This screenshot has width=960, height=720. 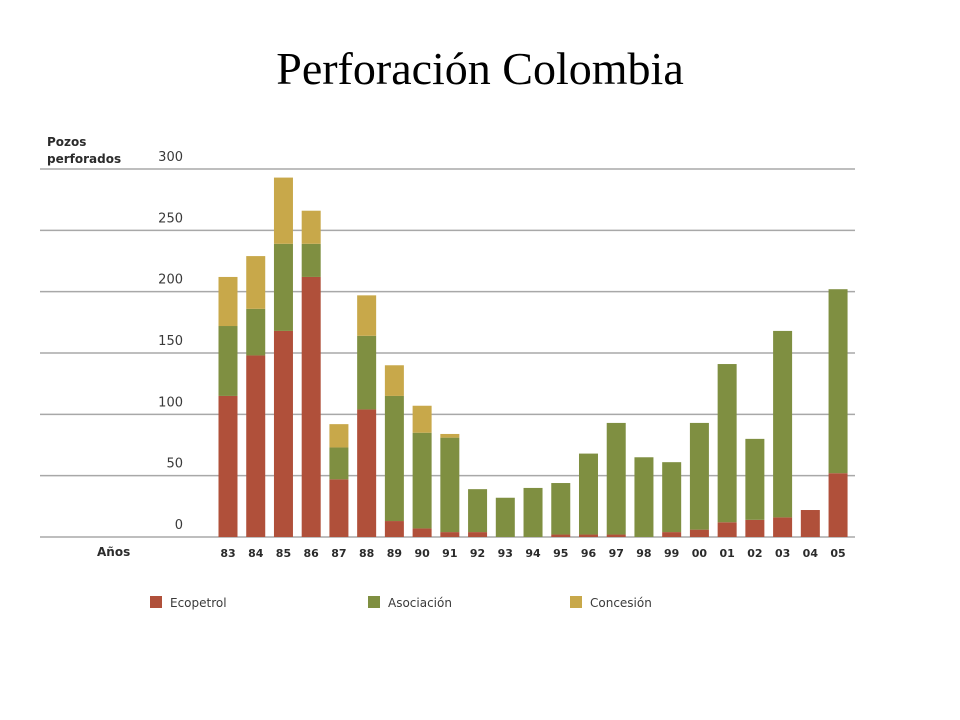 What do you see at coordinates (754, 553) in the screenshot?
I see `x-tick-label: 02` at bounding box center [754, 553].